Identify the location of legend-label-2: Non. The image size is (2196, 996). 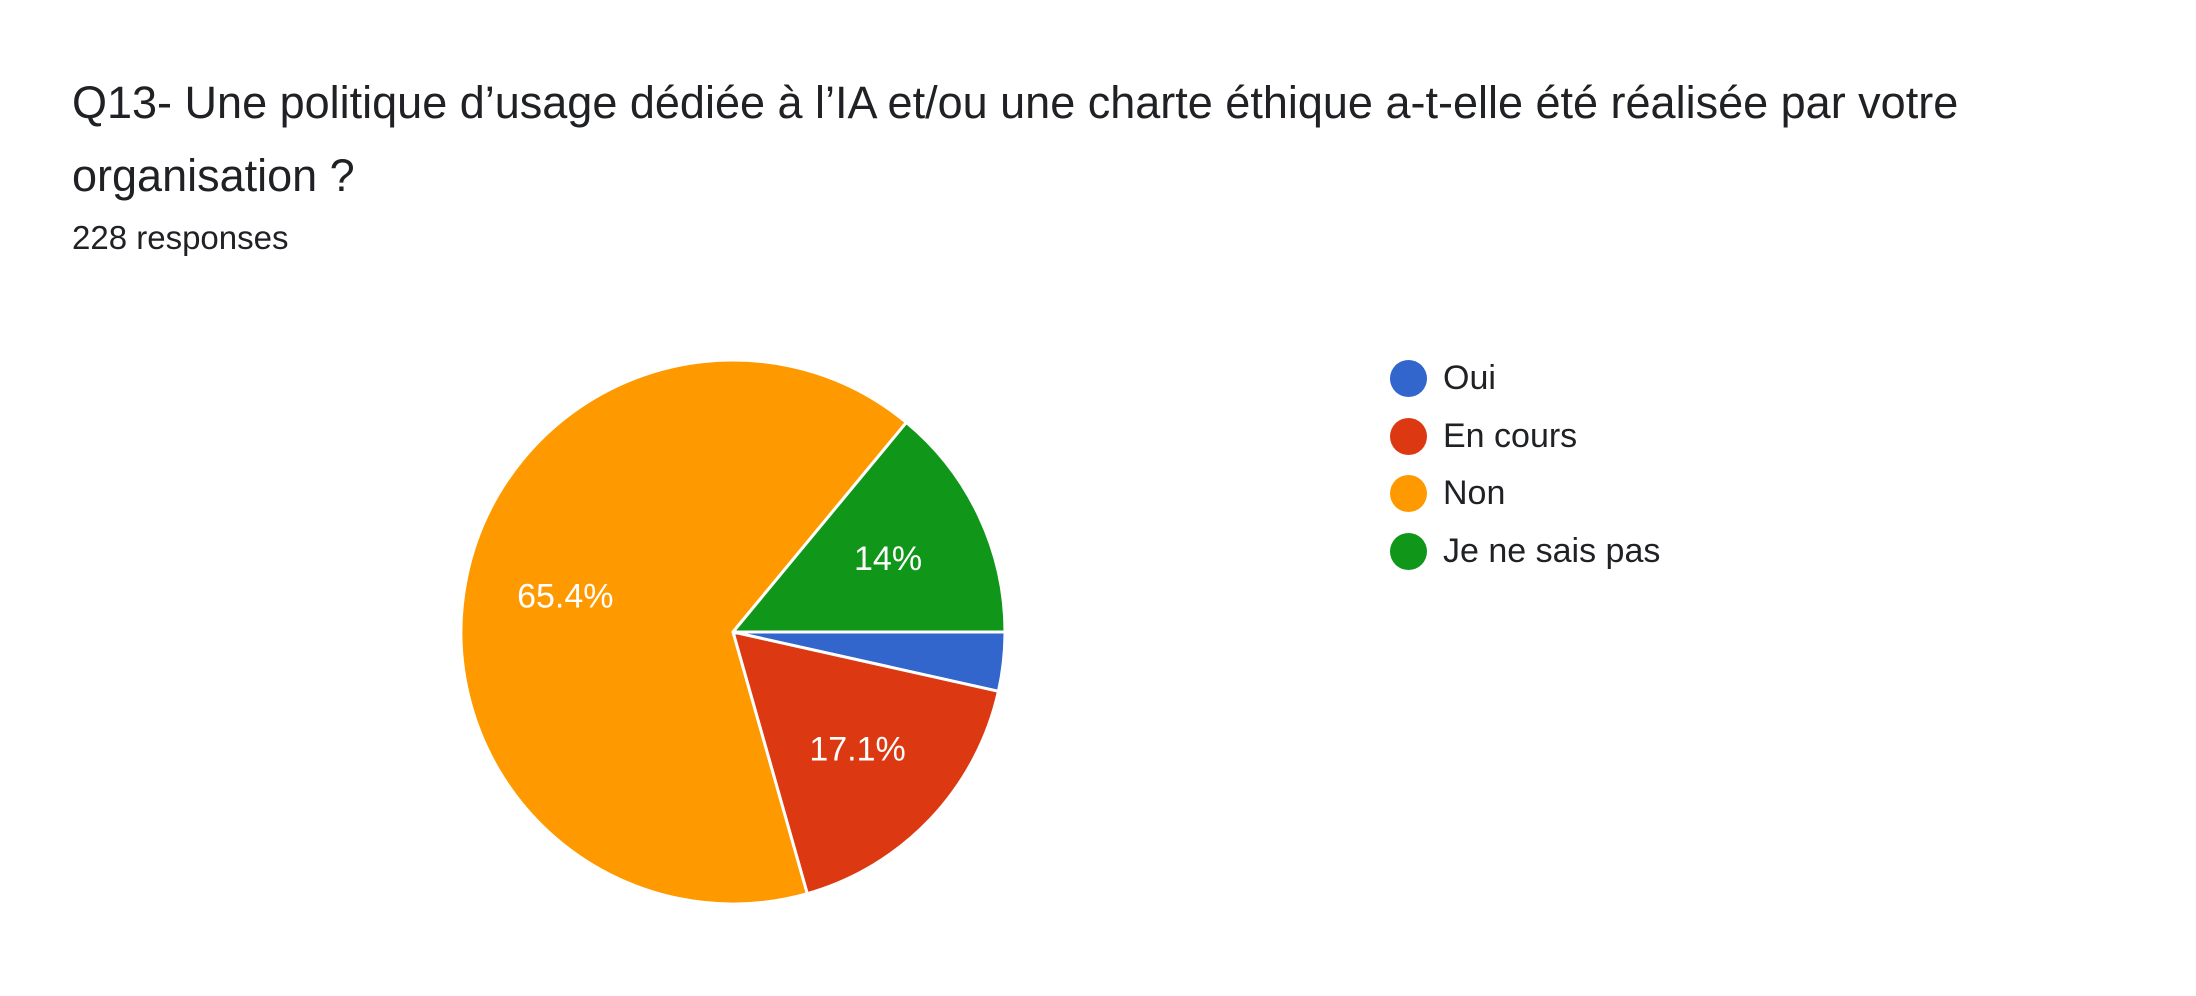
(1474, 493).